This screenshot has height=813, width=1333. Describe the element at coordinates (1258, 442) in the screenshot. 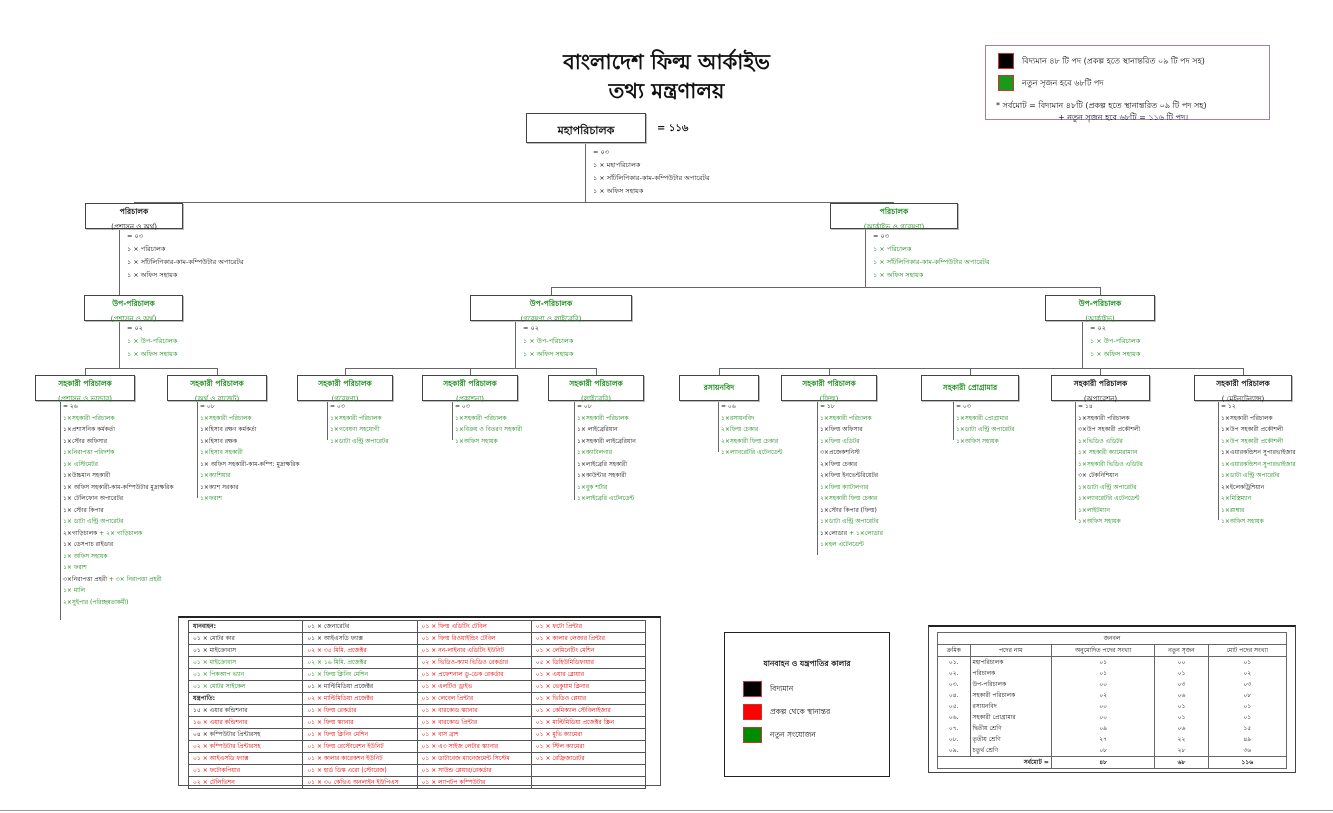

I see `staff-list-item: ১×উপ সহকারী প্রকৌশলী` at that location.